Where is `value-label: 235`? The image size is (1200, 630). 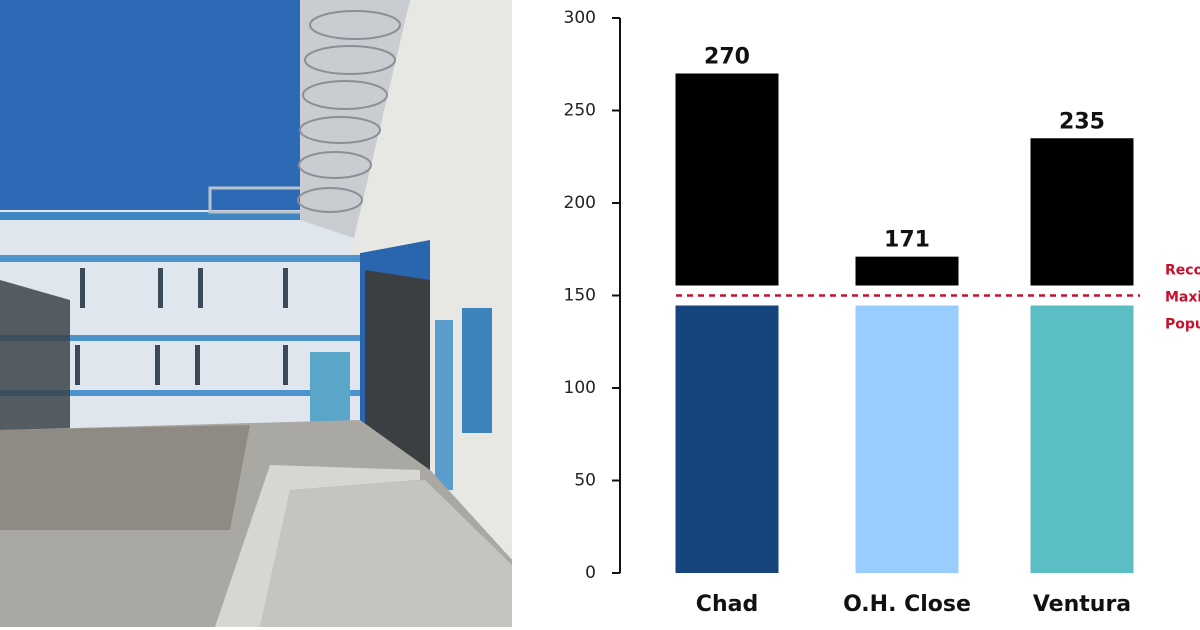
value-label: 235 is located at coordinates (1082, 121).